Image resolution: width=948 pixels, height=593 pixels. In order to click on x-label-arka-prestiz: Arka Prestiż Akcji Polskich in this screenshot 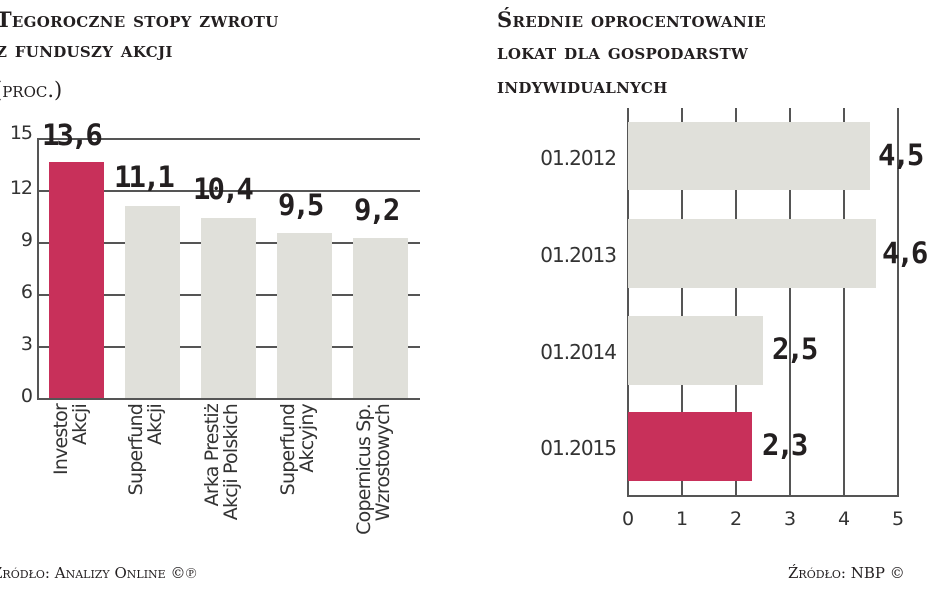, I will do `click(221, 481)`.